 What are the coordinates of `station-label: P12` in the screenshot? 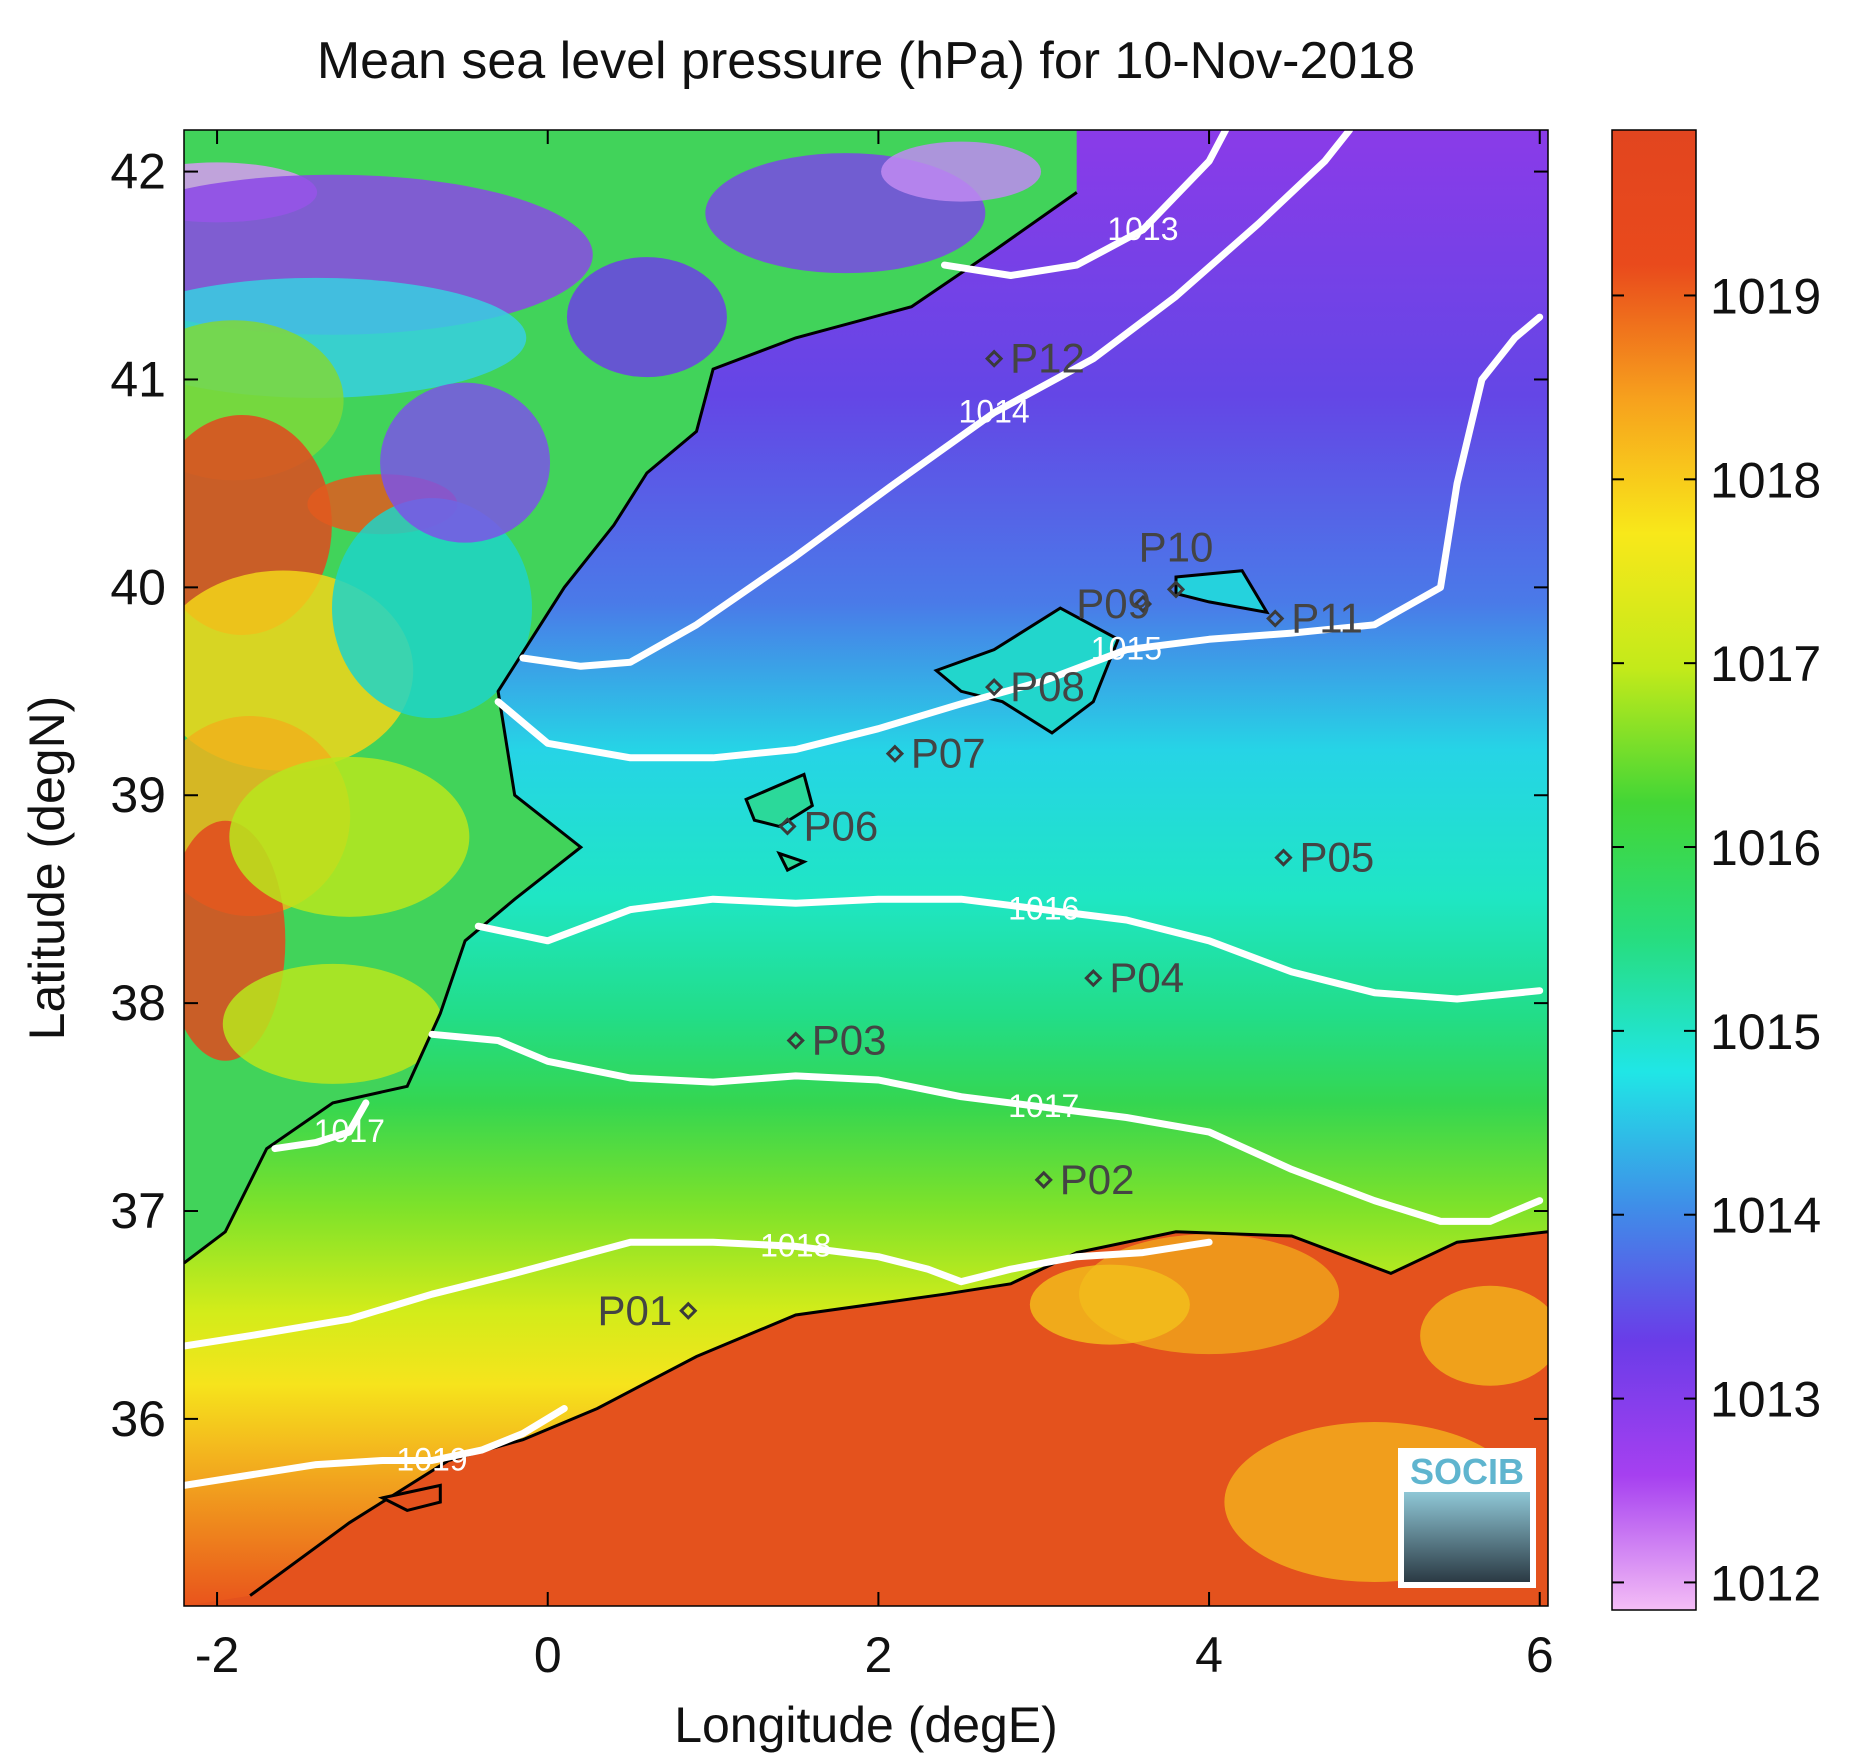 It's located at (1047, 358).